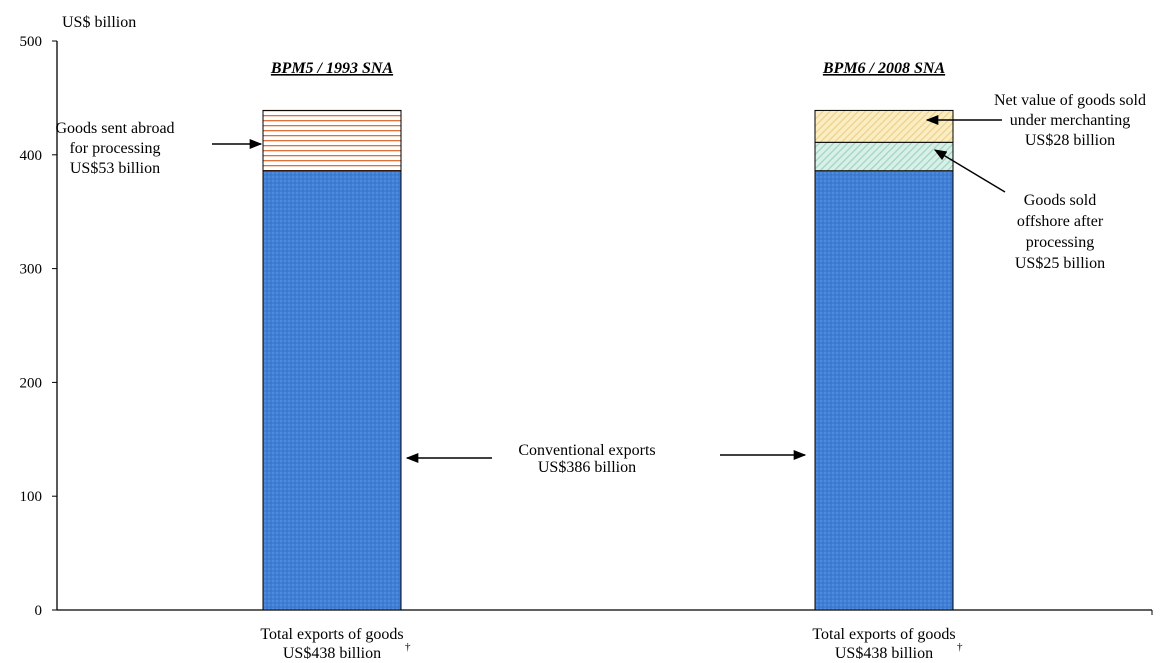  I want to click on y-tick-label: 400, so click(31, 156).